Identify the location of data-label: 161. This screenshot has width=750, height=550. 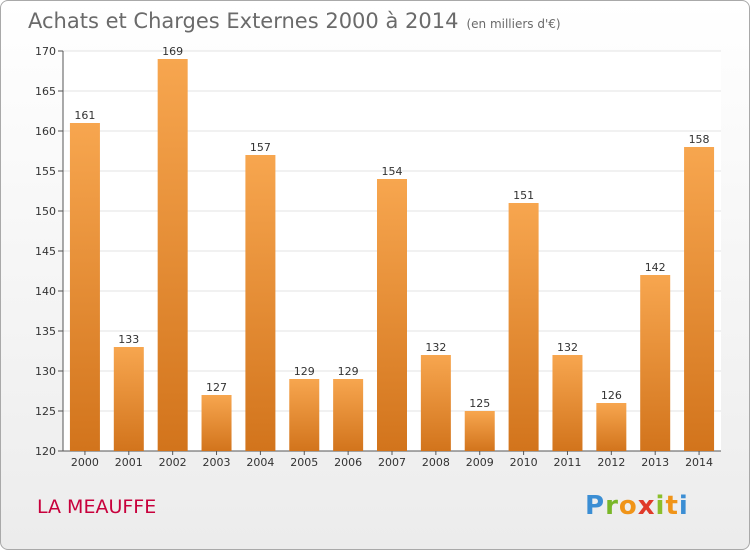
(84, 115).